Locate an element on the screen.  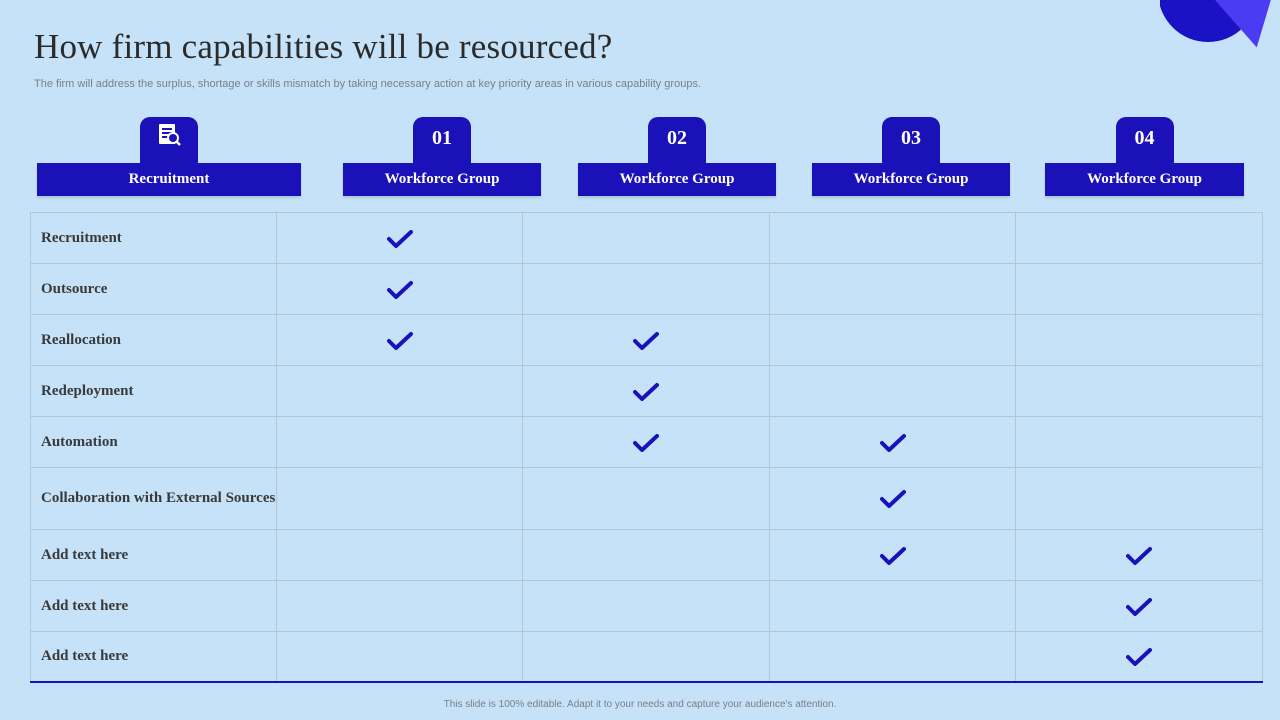
header-workforce-group-03: 03 Workforce Group is located at coordinates (911, 157).